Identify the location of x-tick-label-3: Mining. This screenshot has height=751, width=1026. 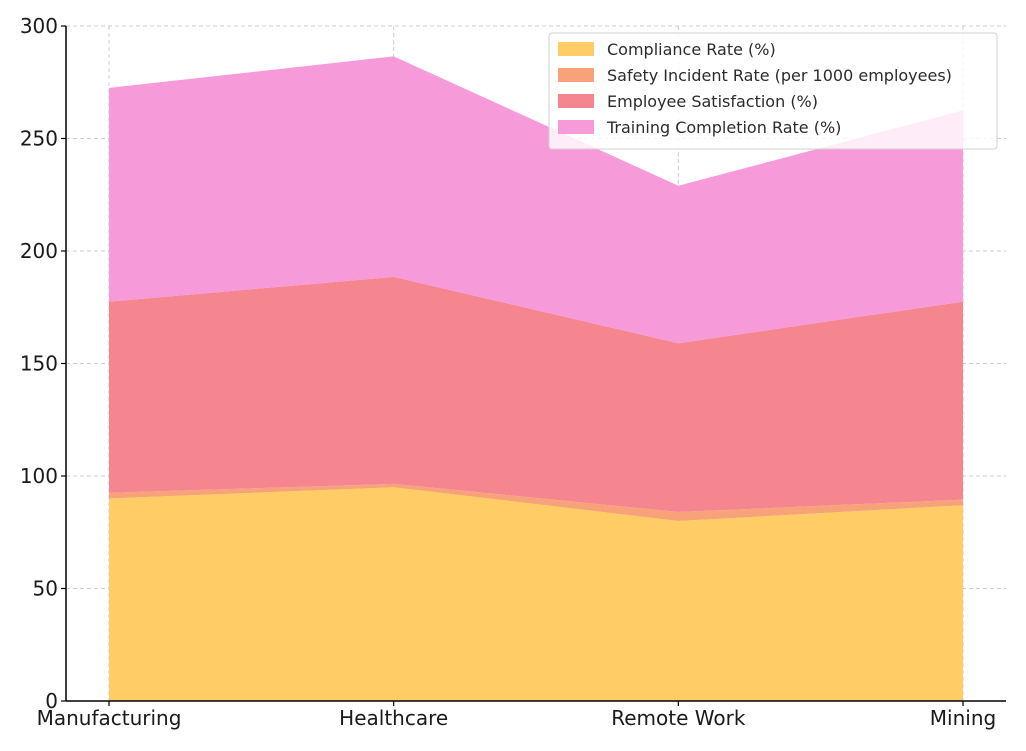
(963, 718).